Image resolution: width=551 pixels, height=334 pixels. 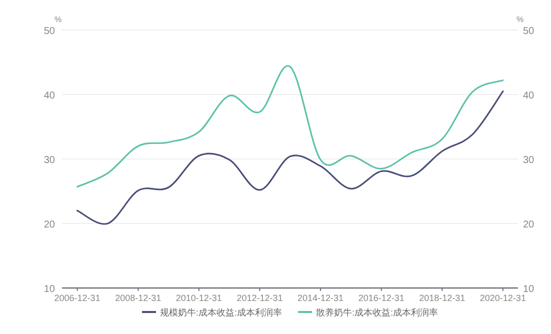 What do you see at coordinates (138, 298) in the screenshot?
I see `x-tick-label: 2008-12-31` at bounding box center [138, 298].